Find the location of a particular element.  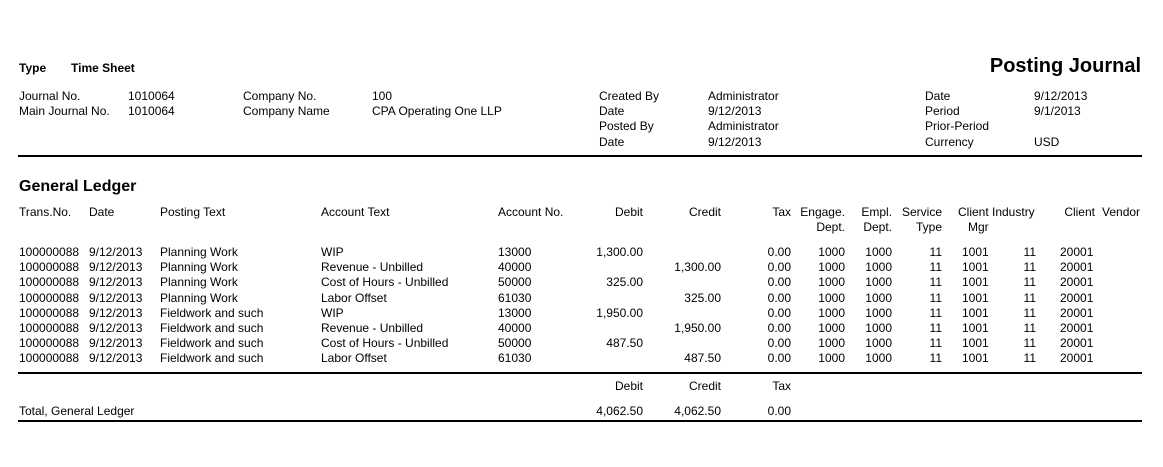

cell-account-text: Cost of Hours - Unbilled is located at coordinates (385, 282).